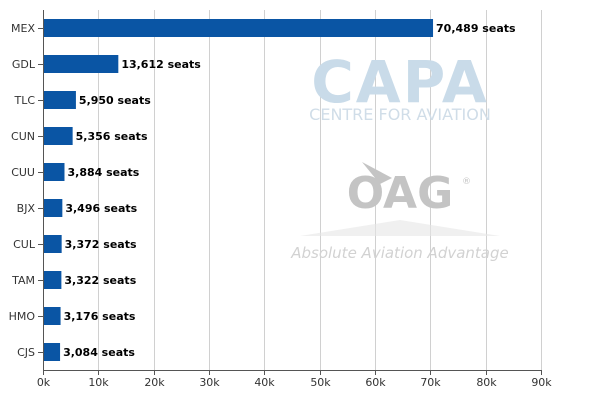  Describe the element at coordinates (24, 244) in the screenshot. I see `category-label: CUL` at that location.